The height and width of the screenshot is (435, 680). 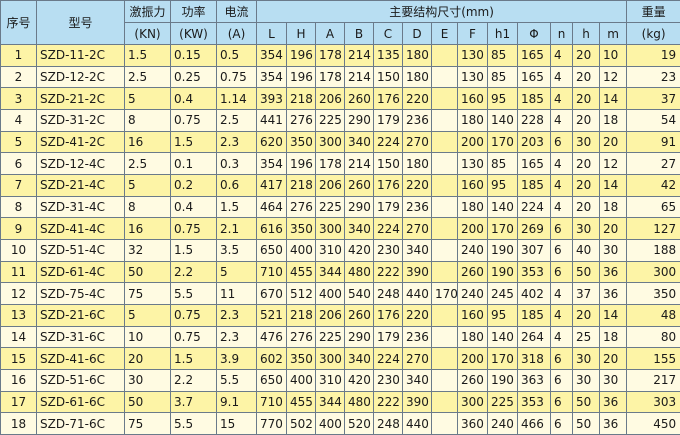 What do you see at coordinates (18, 77) in the screenshot?
I see `table-cell: 2` at bounding box center [18, 77].